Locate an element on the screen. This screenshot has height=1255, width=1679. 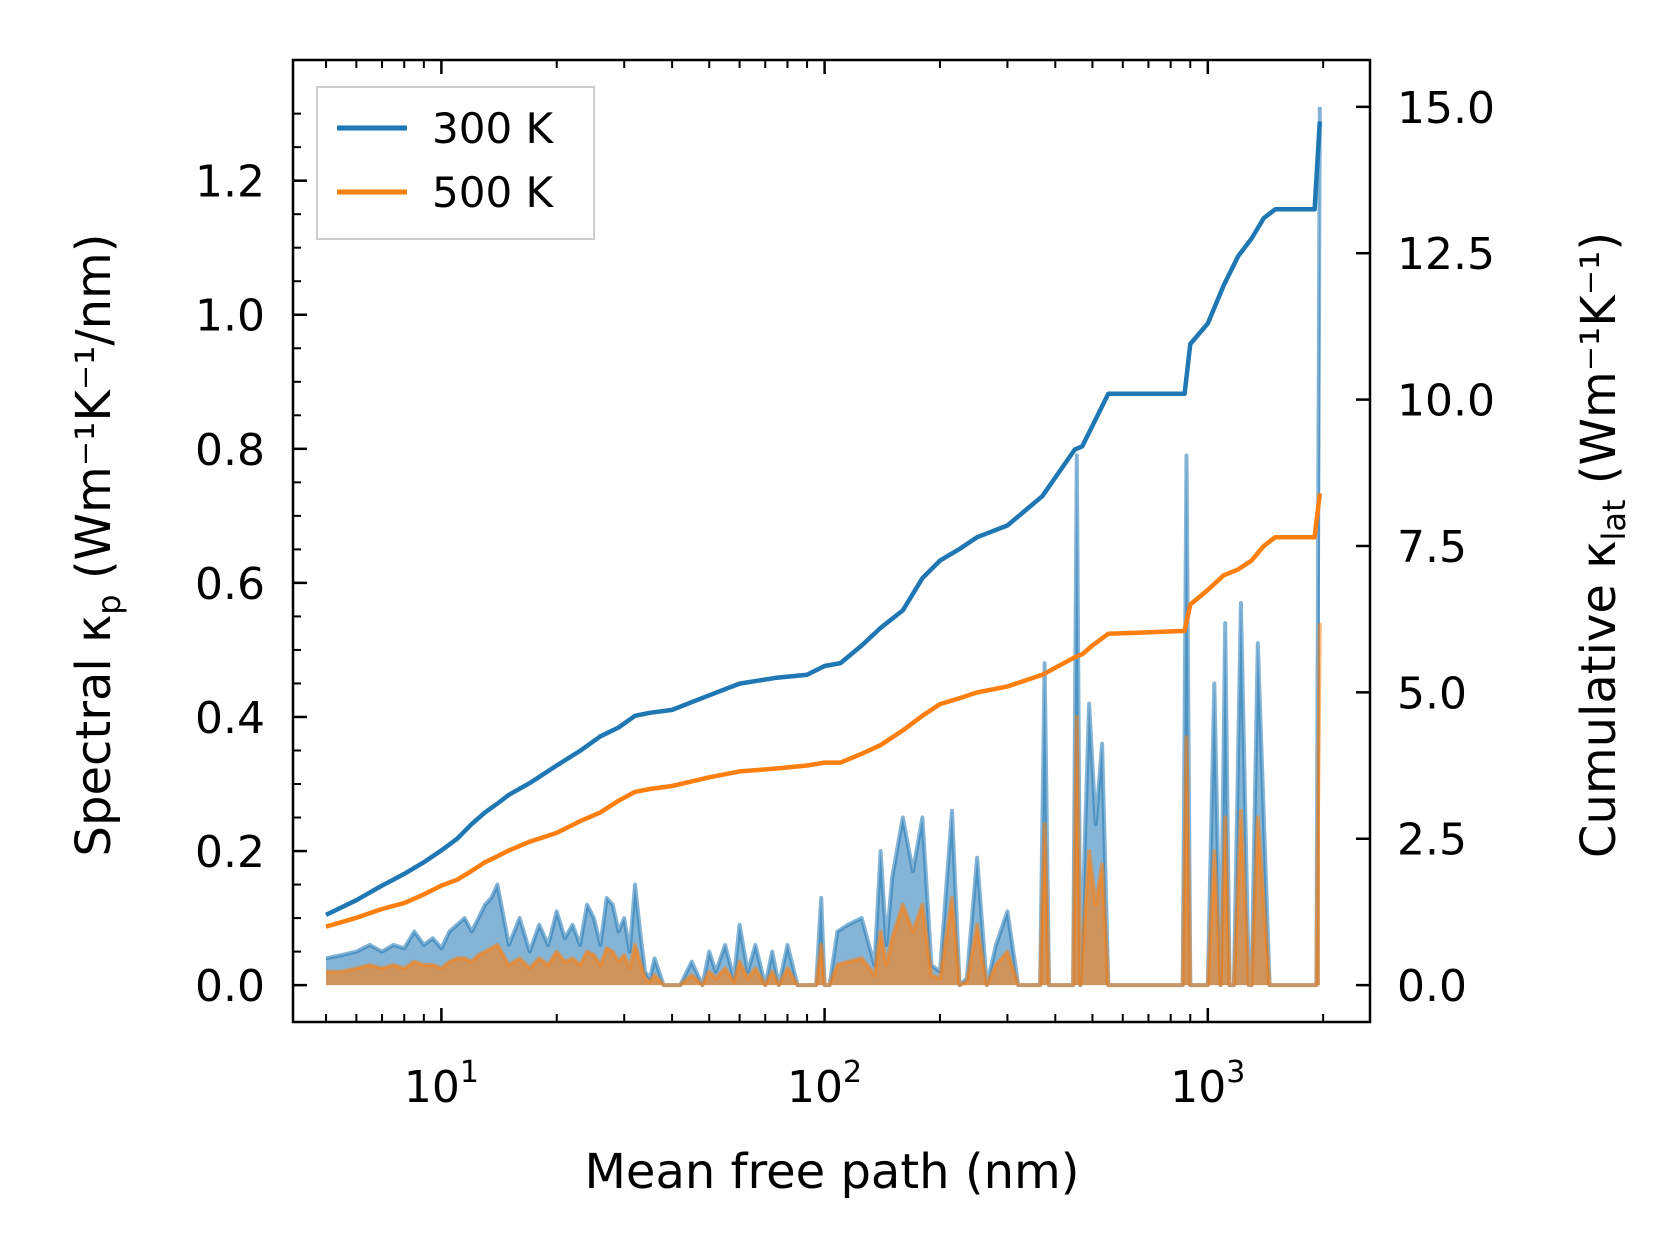
x-tick-label-base: 10 is located at coordinates (815, 1087).